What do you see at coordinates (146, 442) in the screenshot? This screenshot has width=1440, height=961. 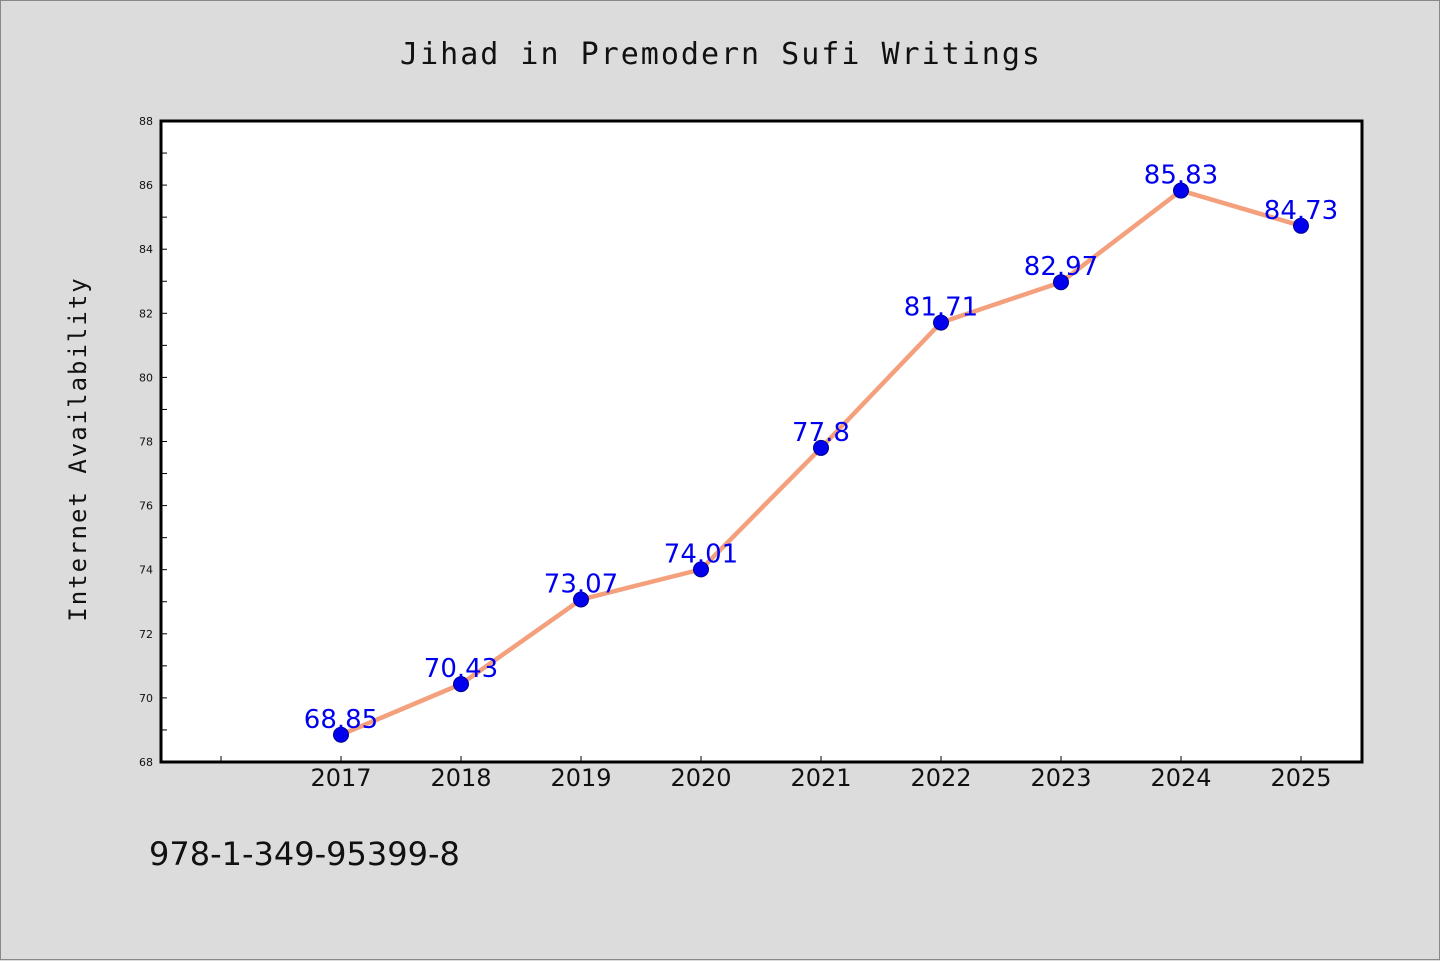 I see `y-tick-label: 78` at bounding box center [146, 442].